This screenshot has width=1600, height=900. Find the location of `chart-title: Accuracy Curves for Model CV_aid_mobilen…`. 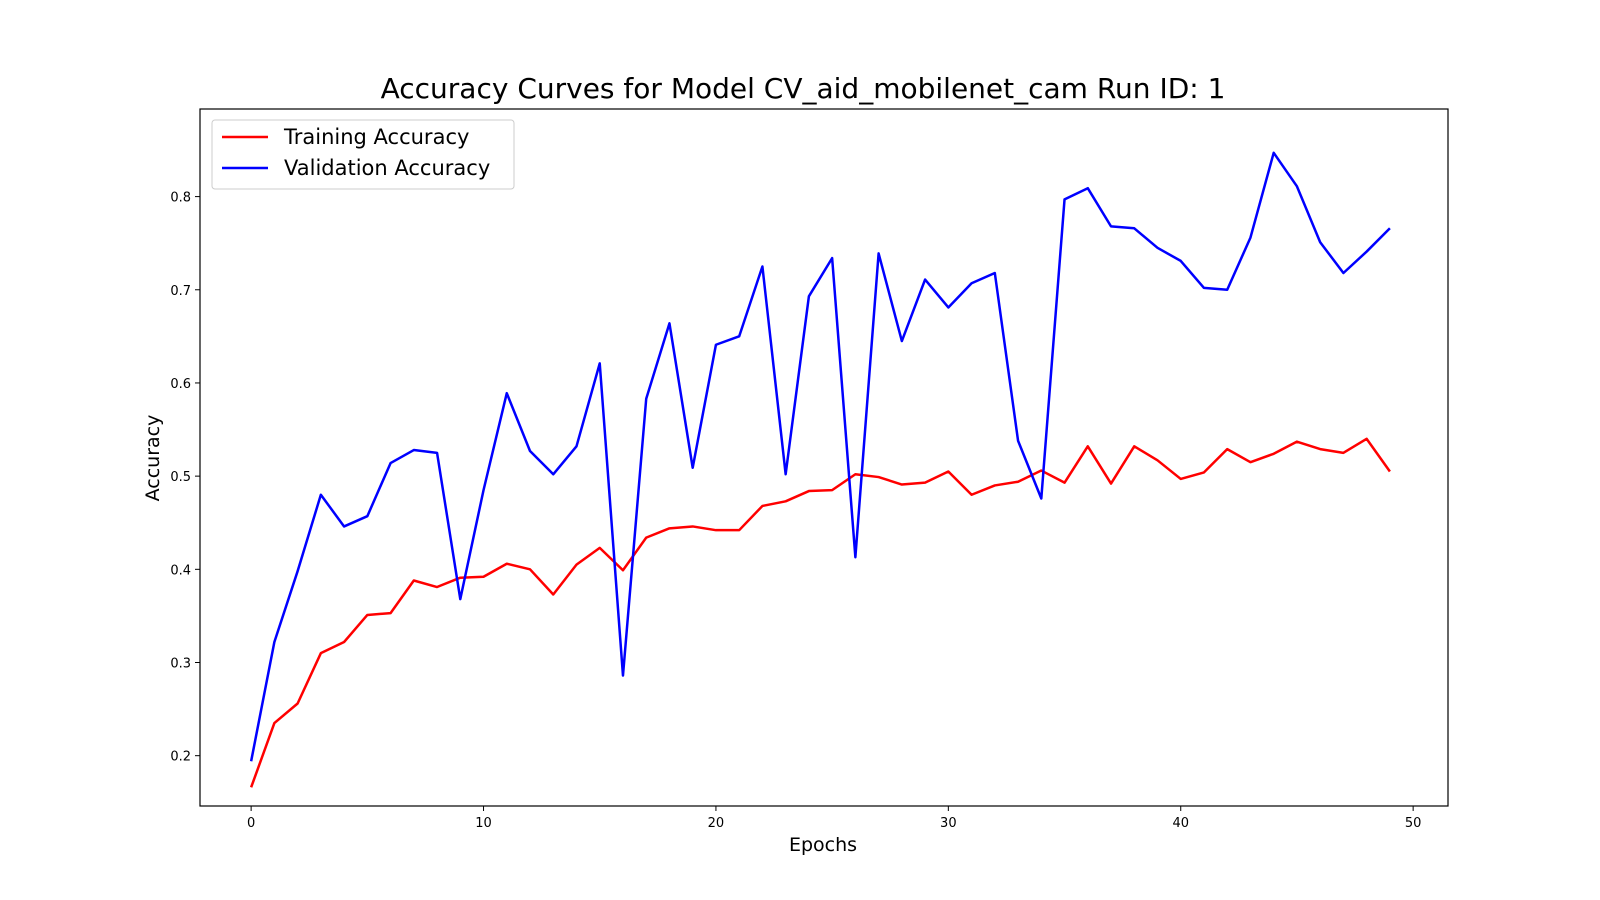

chart-title: Accuracy Curves for Model CV_aid_mobilen… is located at coordinates (803, 88).